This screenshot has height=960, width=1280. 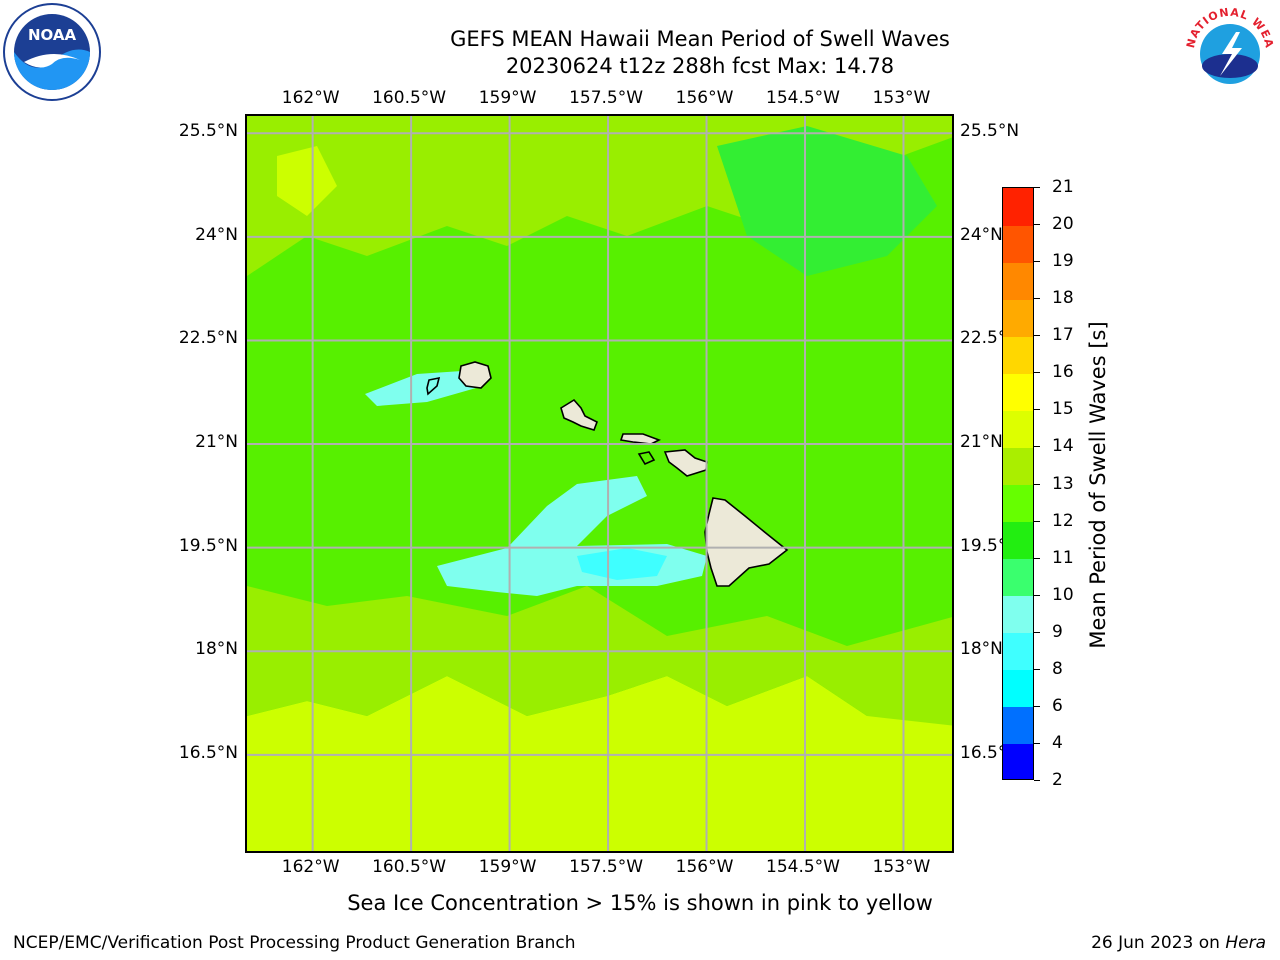 What do you see at coordinates (1057, 631) in the screenshot?
I see `colorbar-tick-label: 9` at bounding box center [1057, 631].